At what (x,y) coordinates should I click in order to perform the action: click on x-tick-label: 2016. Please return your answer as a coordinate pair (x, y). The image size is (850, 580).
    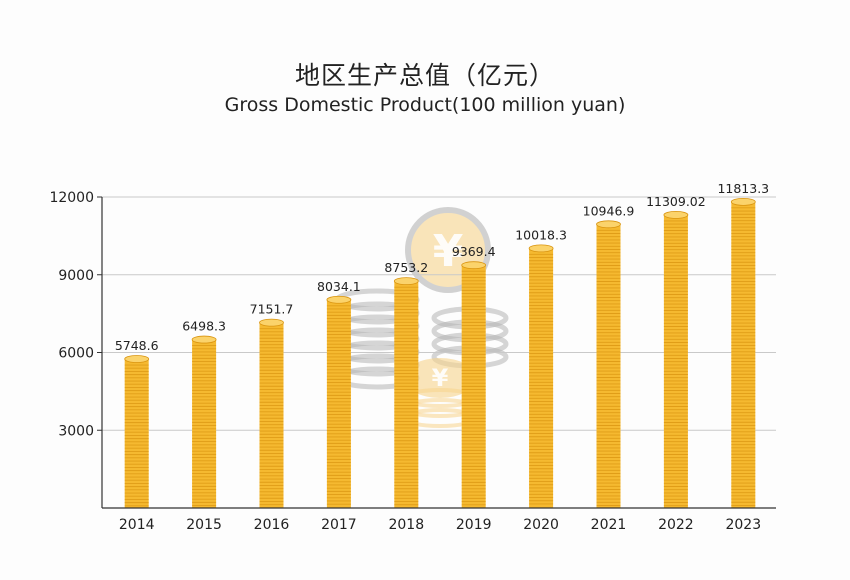
    Looking at the image, I should click on (272, 525).